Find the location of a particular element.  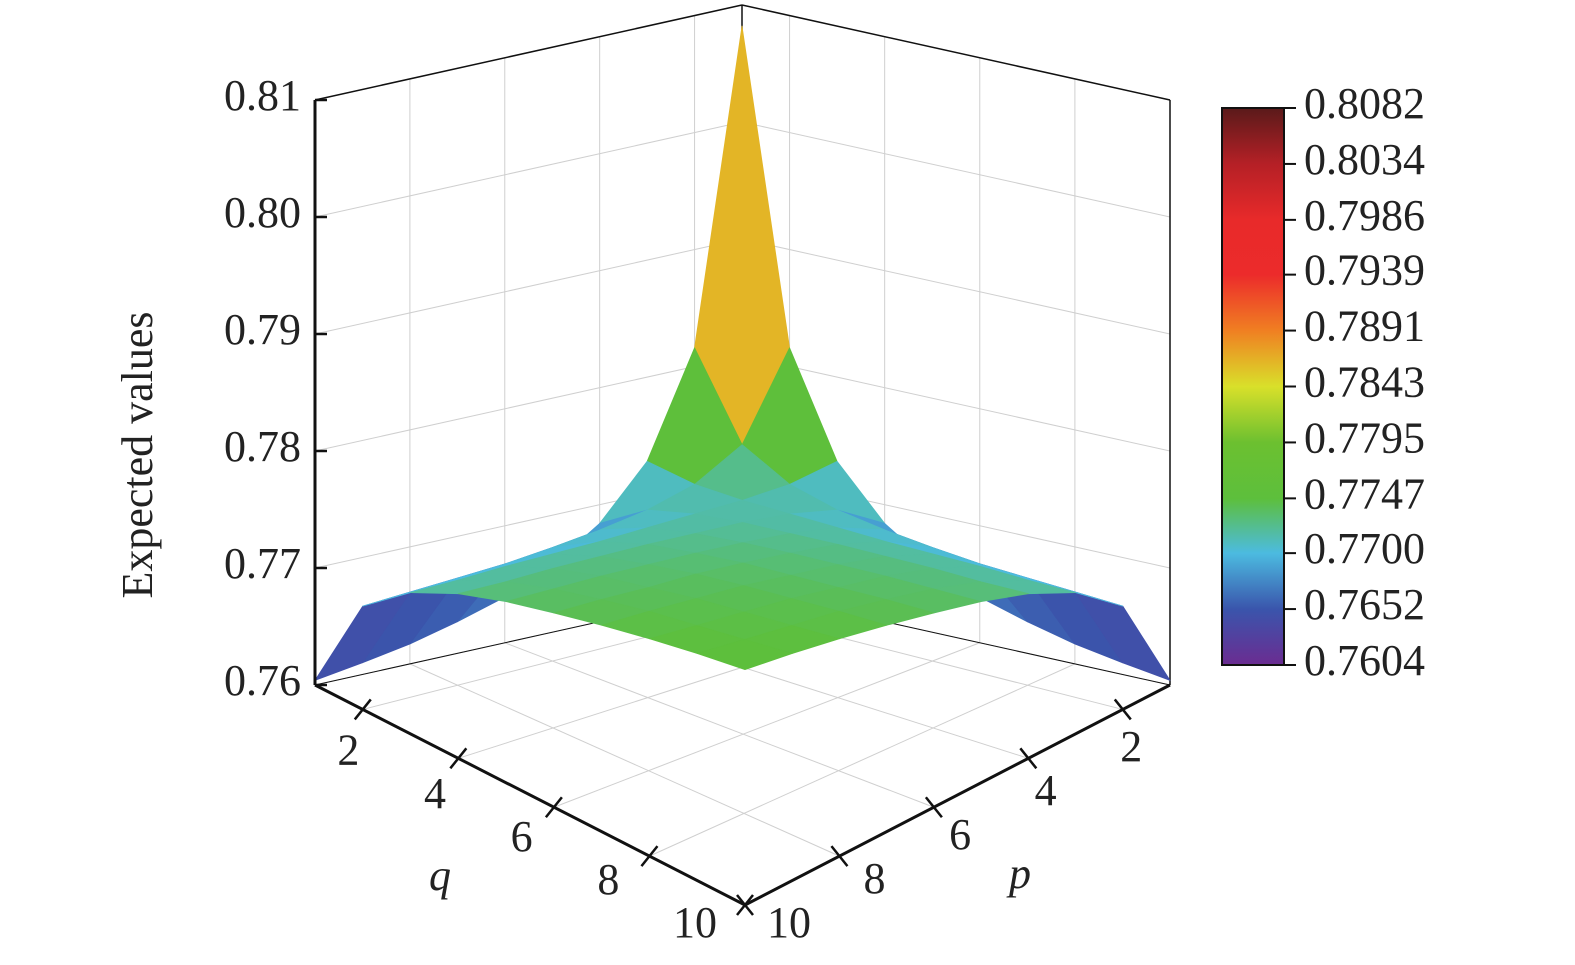

q-tick-label: 8 is located at coordinates (608, 879).